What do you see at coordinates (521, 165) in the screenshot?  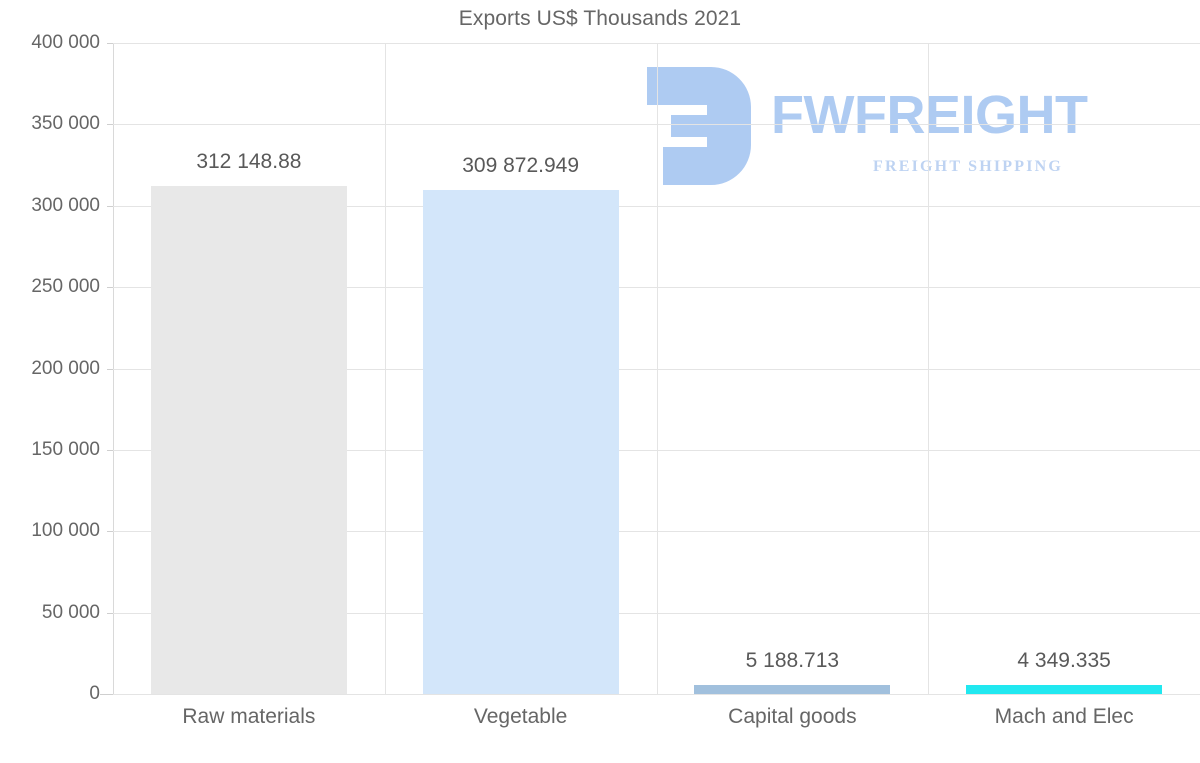 I see `bar-value-label: 309 872.949` at bounding box center [521, 165].